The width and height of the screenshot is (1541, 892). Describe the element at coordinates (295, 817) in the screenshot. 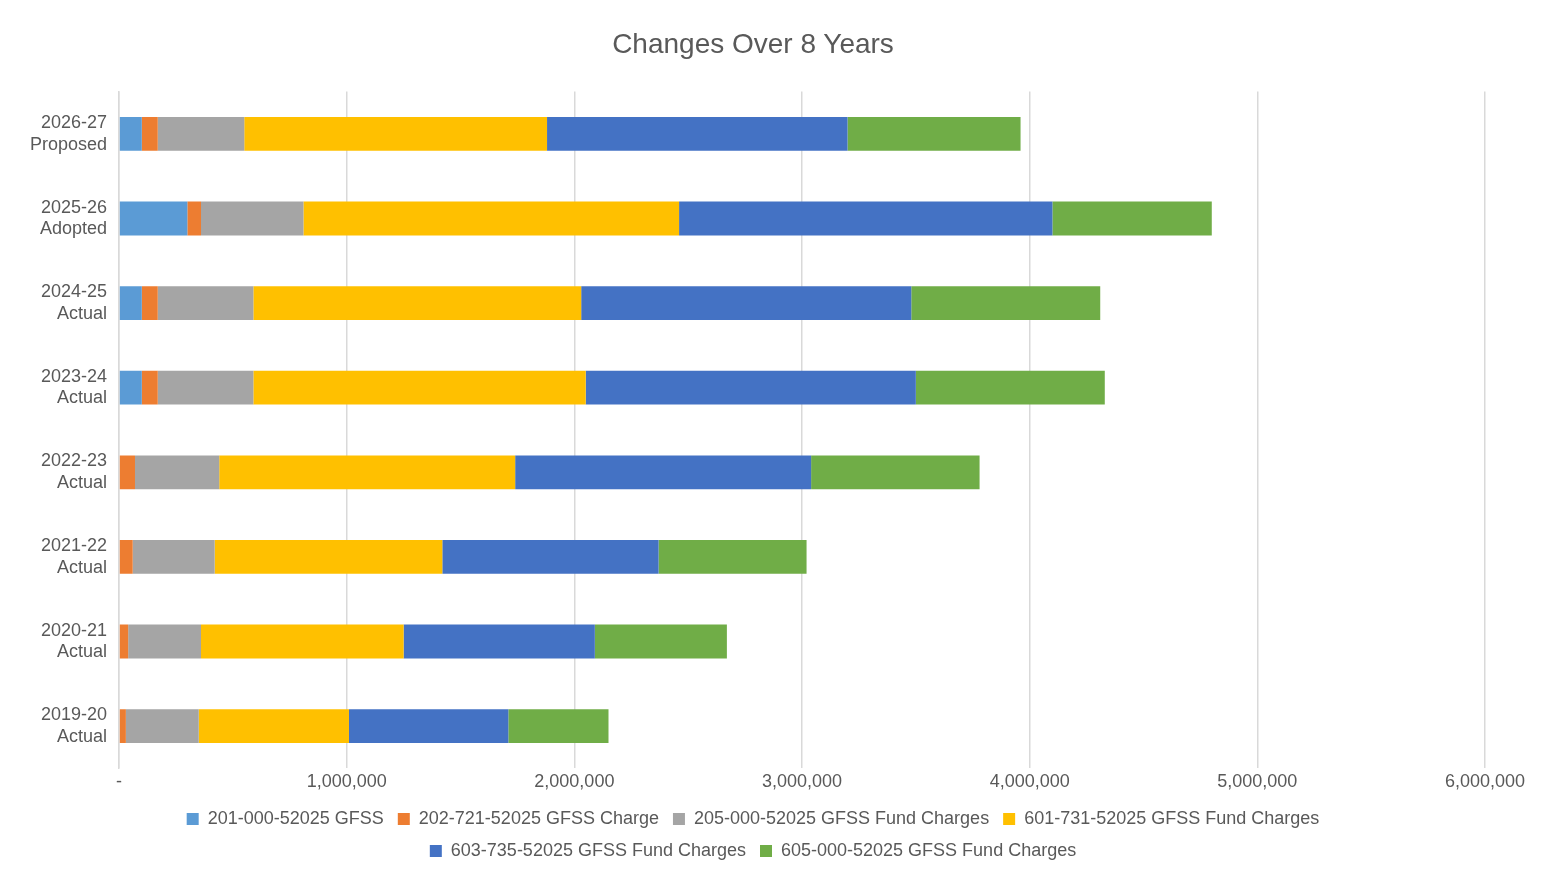

I see `legend-label: 201-000-52025 GFSS` at that location.